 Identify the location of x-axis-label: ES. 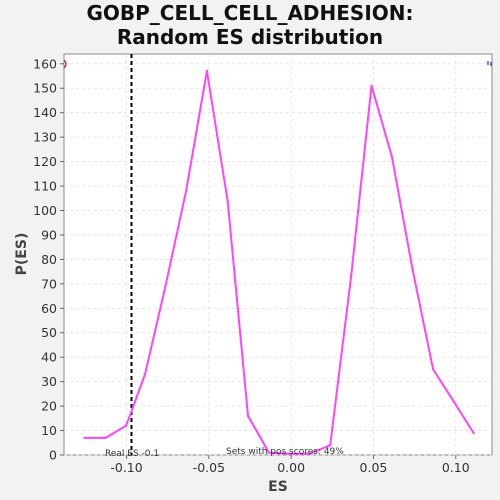
(278, 487).